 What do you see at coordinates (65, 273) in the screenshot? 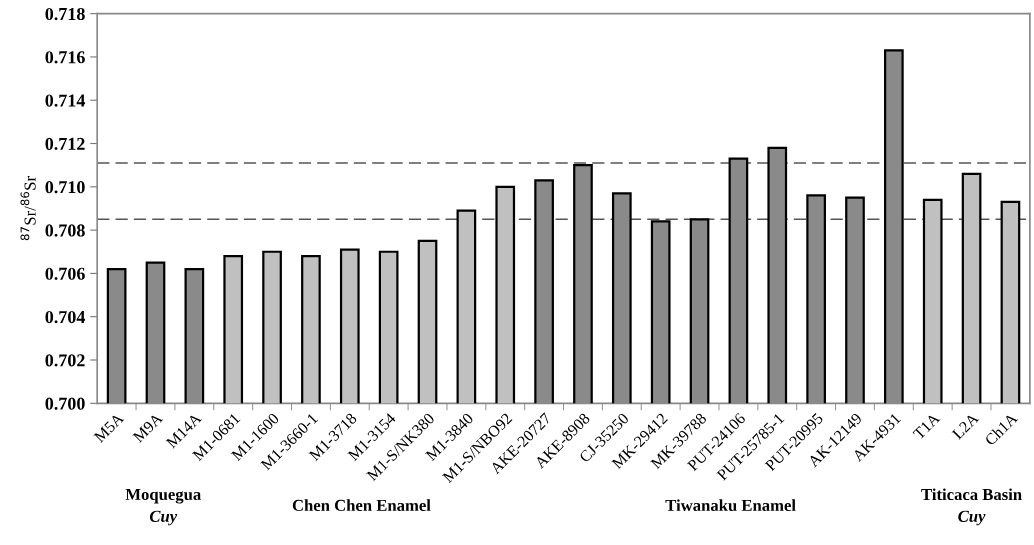
I see `y-tick-label: 0.706` at bounding box center [65, 273].